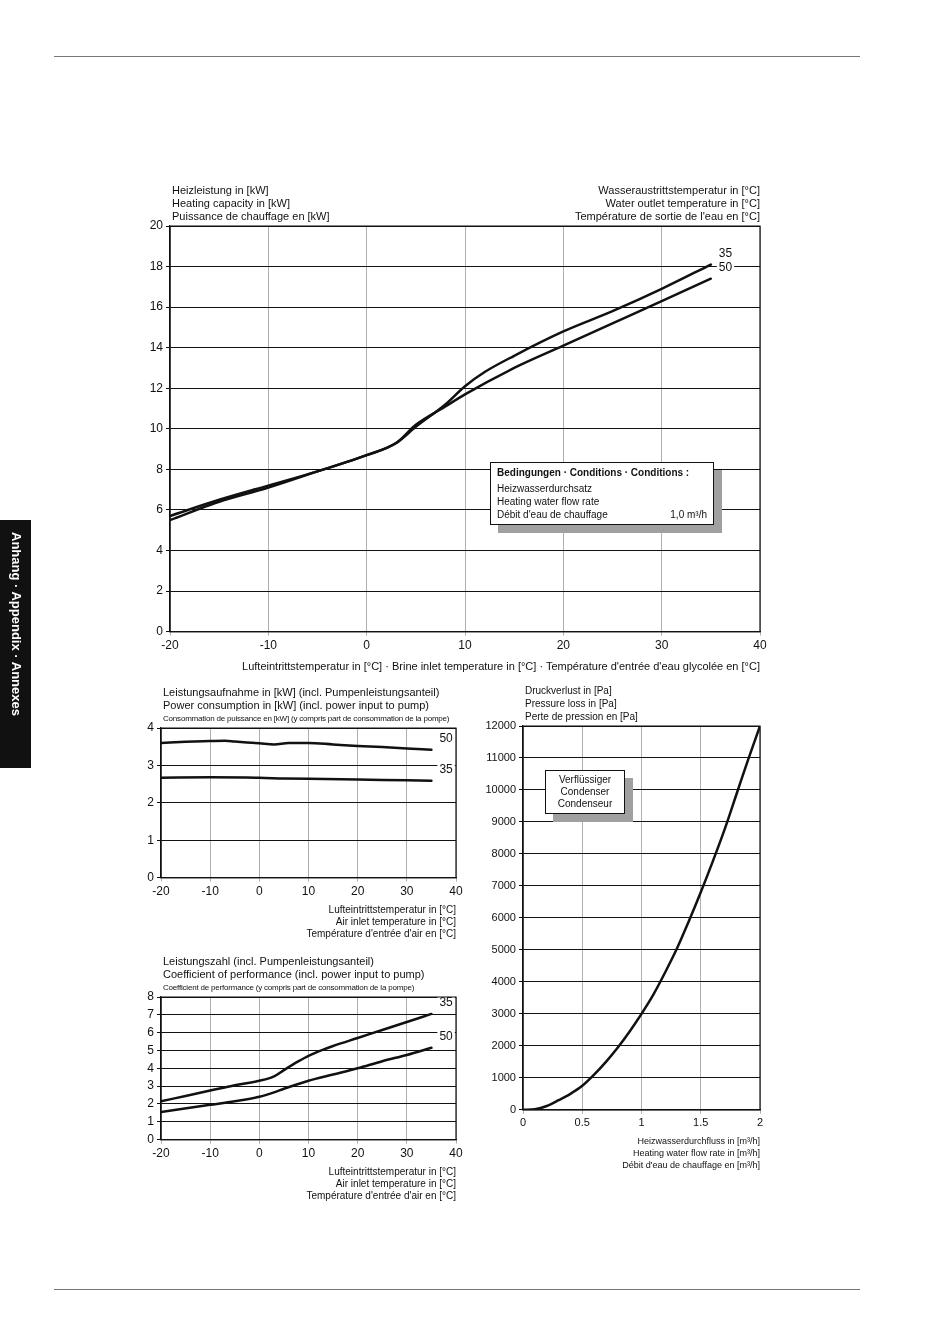 Image resolution: width=950 pixels, height=1344 pixels. What do you see at coordinates (151, 1049) in the screenshot?
I see `y-tick-label: 5` at bounding box center [151, 1049].